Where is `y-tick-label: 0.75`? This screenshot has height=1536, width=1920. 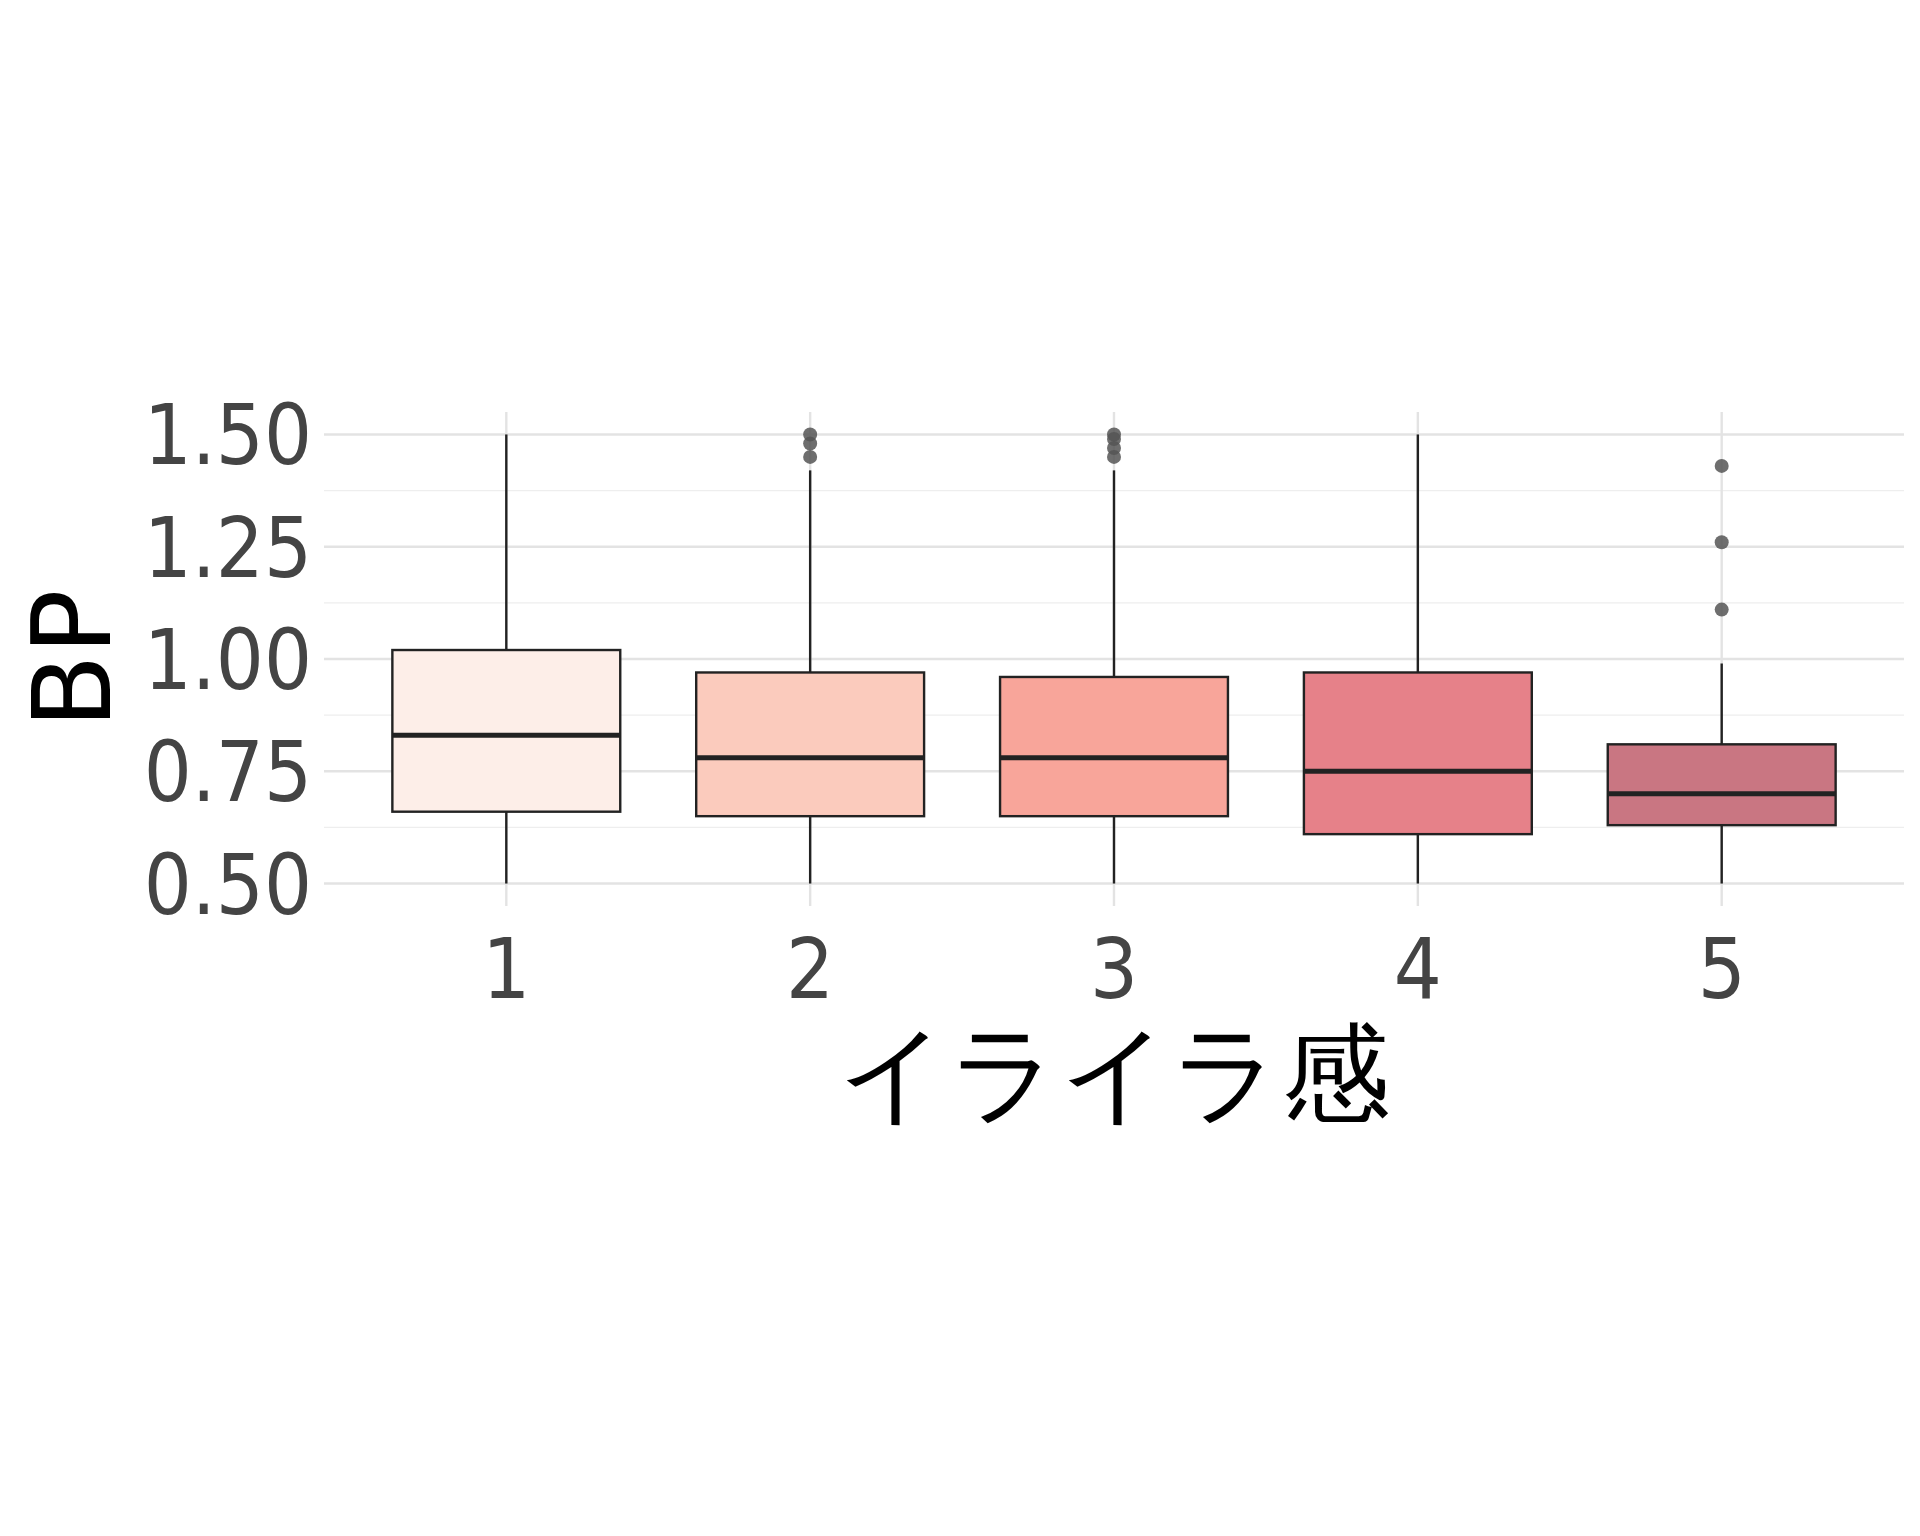 y-tick-label: 0.75 is located at coordinates (227, 772).